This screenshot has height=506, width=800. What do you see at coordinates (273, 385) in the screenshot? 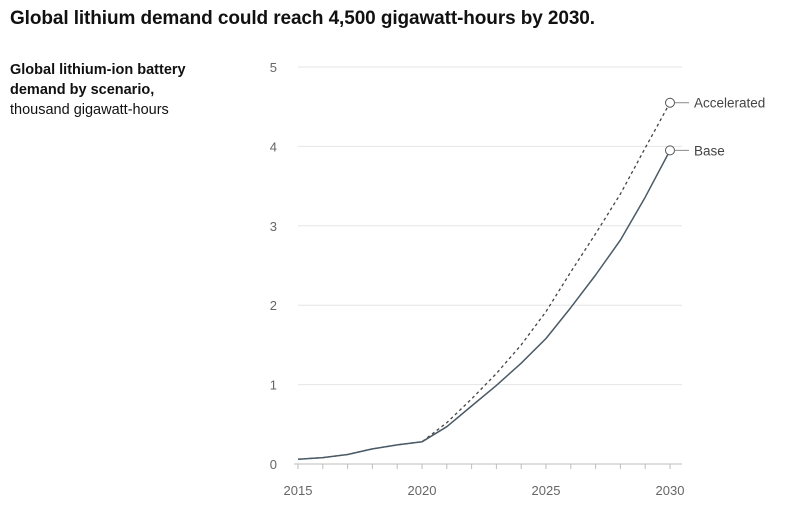
I see `y-tick-label: 1` at bounding box center [273, 385].